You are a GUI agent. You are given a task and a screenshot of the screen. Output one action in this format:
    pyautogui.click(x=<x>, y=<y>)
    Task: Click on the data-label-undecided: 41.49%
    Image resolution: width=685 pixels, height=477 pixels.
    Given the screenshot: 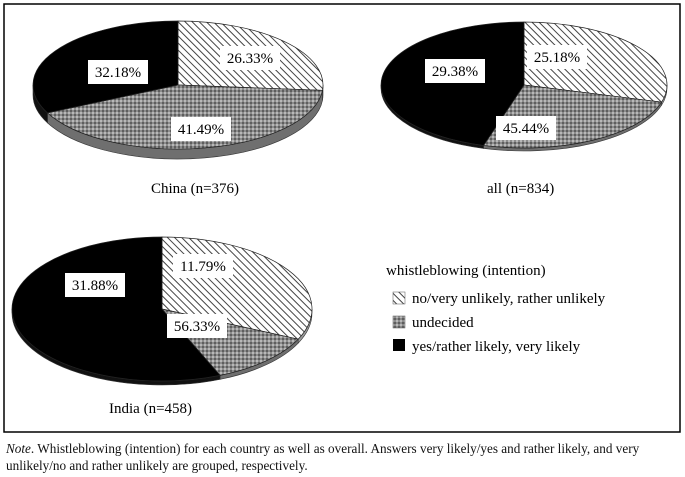 What is the action you would take?
    pyautogui.click(x=201, y=130)
    